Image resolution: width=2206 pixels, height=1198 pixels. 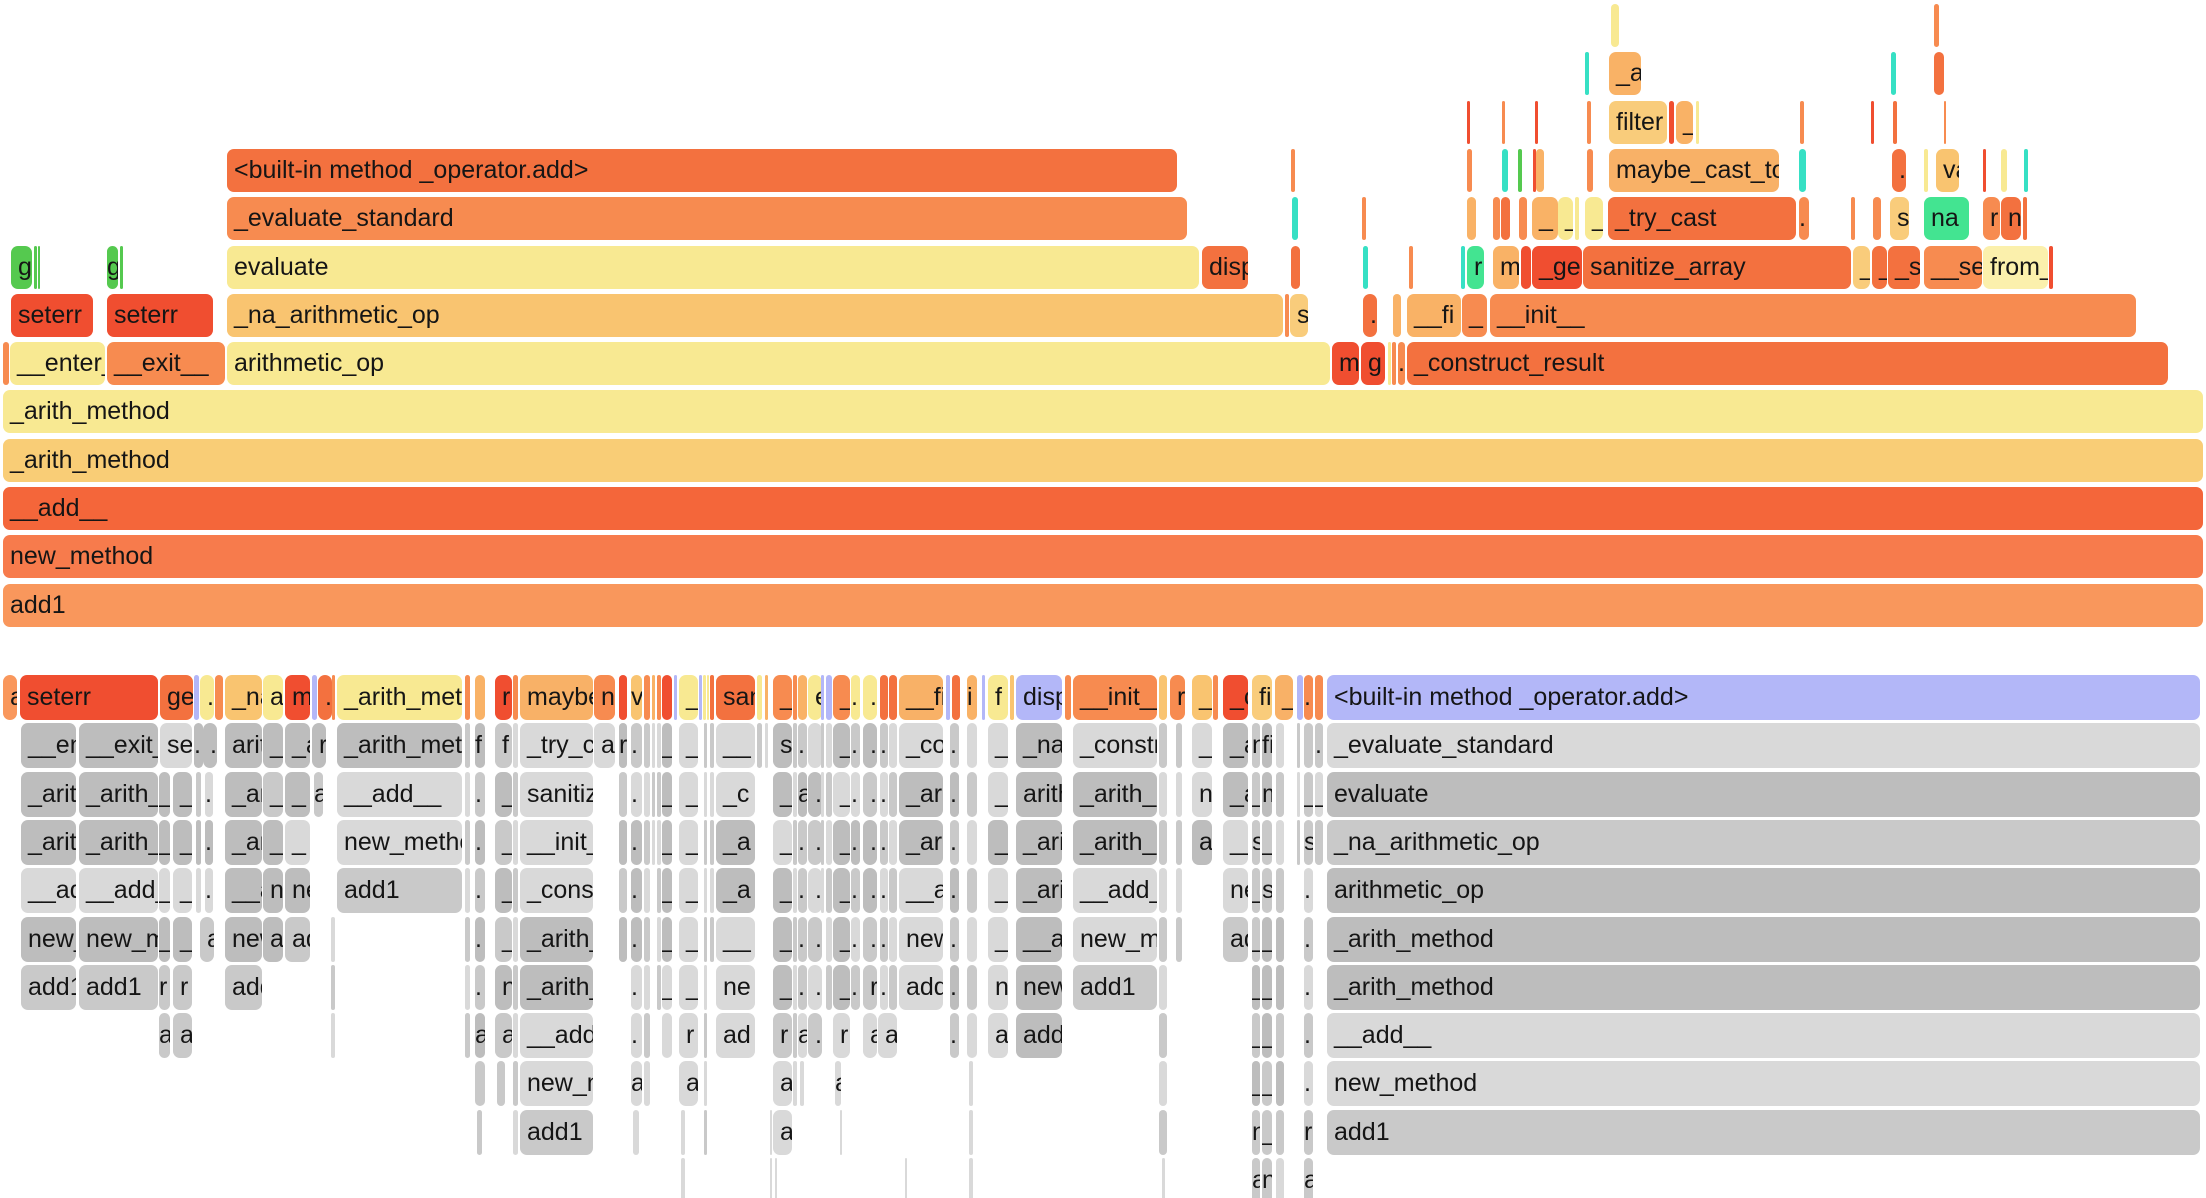 What do you see at coordinates (2015, 267) in the screenshot?
I see `frame-bar: from_` at bounding box center [2015, 267].